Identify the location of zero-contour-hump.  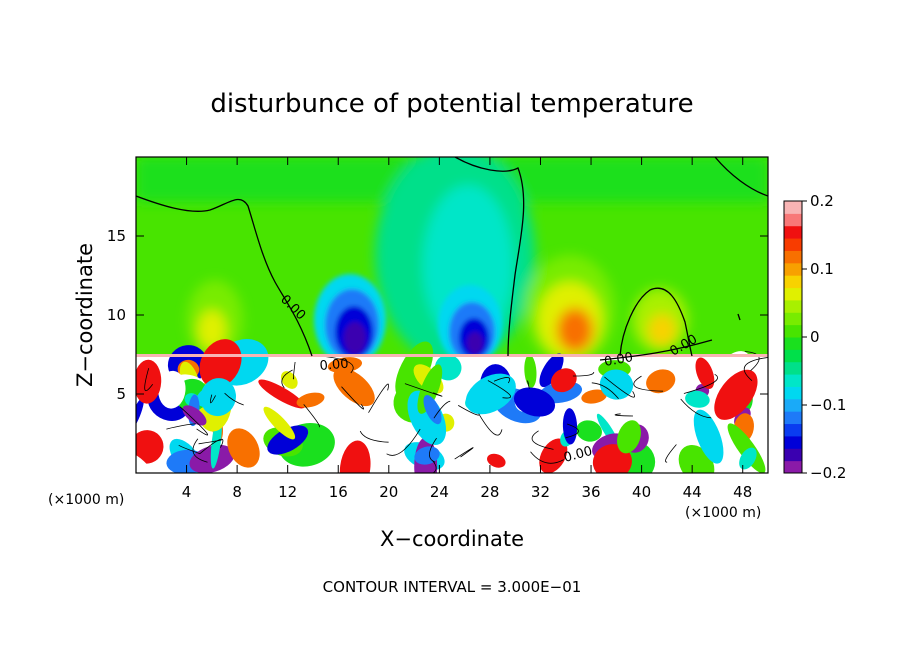
(656, 322).